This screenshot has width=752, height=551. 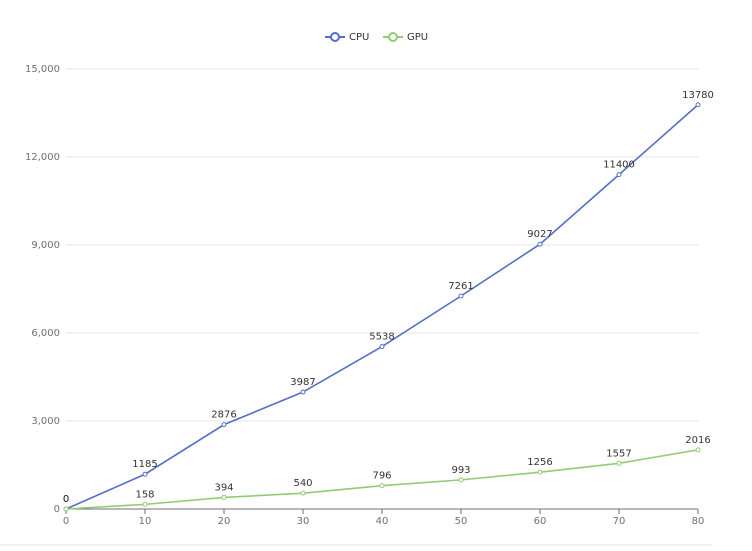 What do you see at coordinates (144, 464) in the screenshot?
I see `data-label: 1185` at bounding box center [144, 464].